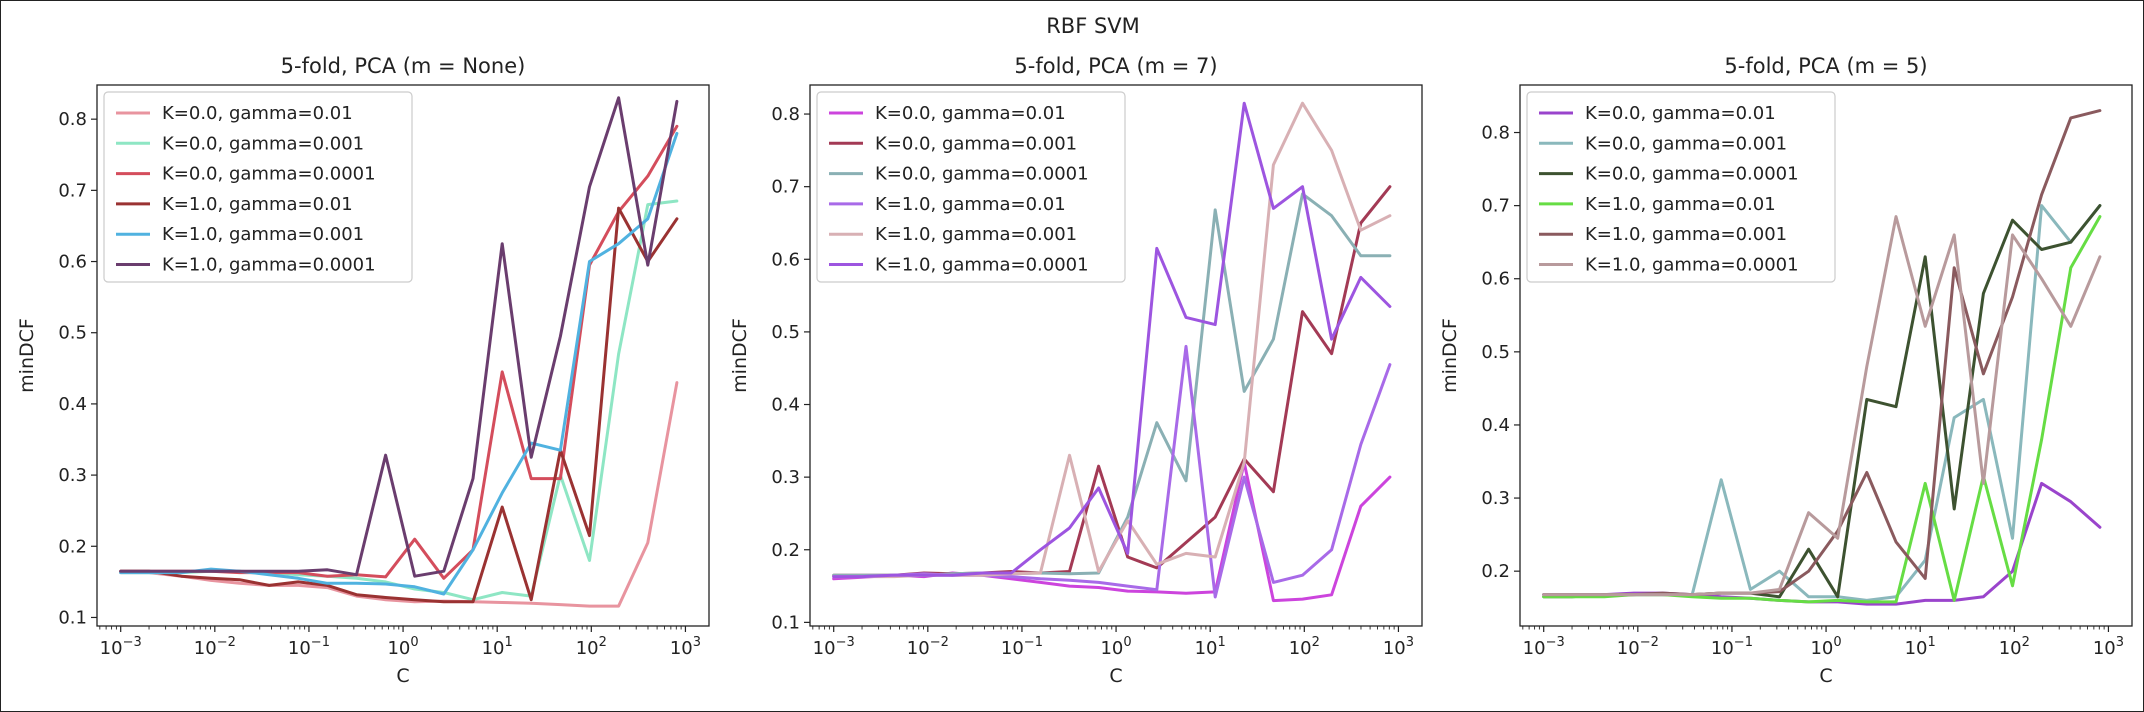 The width and height of the screenshot is (2144, 712). What do you see at coordinates (1825, 66) in the screenshot?
I see `chart-title: 5-fold, PCA (m = 5)` at bounding box center [1825, 66].